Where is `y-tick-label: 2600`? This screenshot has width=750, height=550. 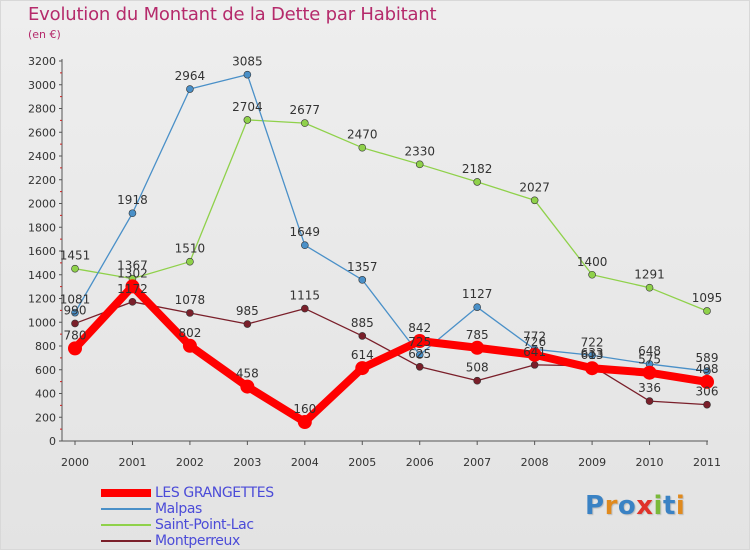
y-tick-label: 2600 is located at coordinates (42, 132).